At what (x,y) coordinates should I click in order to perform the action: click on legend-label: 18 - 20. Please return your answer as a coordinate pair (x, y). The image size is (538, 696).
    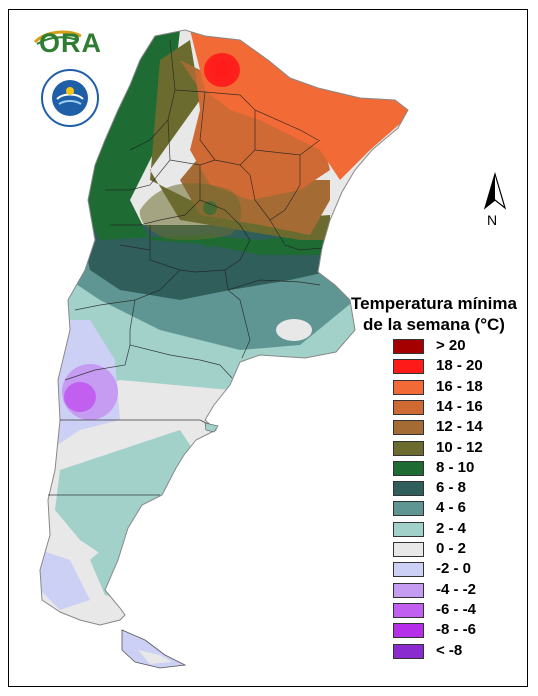
    Looking at the image, I should click on (459, 366).